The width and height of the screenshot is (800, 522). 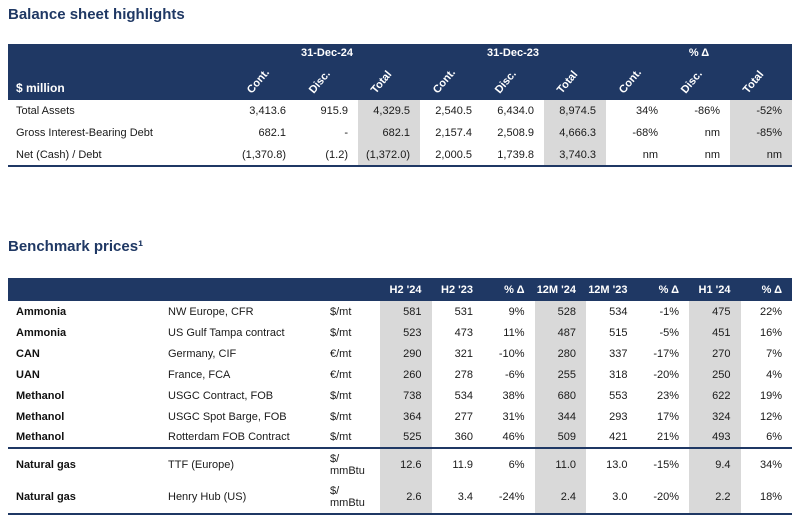 What do you see at coordinates (667, 416) in the screenshot?
I see `bp-cell: 17%` at bounding box center [667, 416].